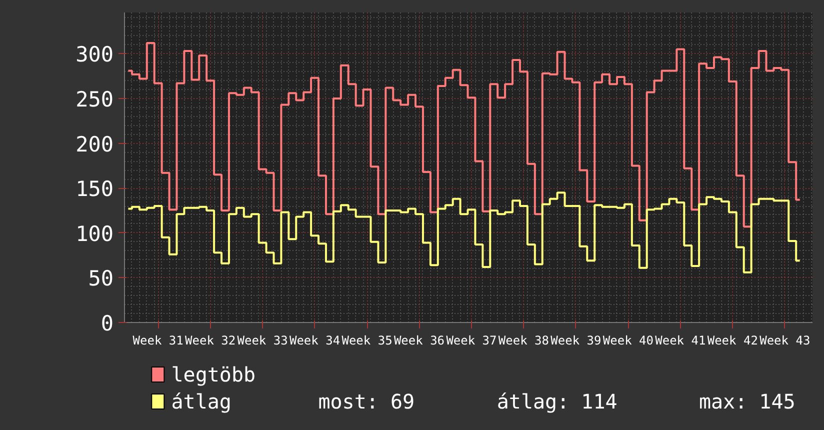  I want to click on y-tick-label: 150, so click(95, 189).